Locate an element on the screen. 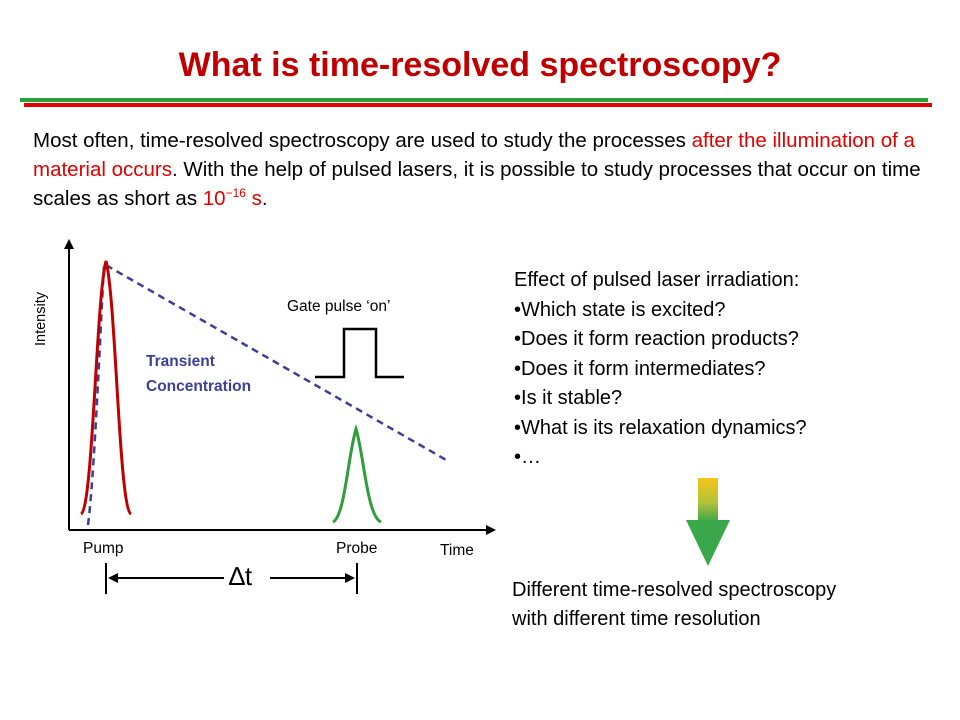  effects-item: Which state is excited? is located at coordinates (660, 311).